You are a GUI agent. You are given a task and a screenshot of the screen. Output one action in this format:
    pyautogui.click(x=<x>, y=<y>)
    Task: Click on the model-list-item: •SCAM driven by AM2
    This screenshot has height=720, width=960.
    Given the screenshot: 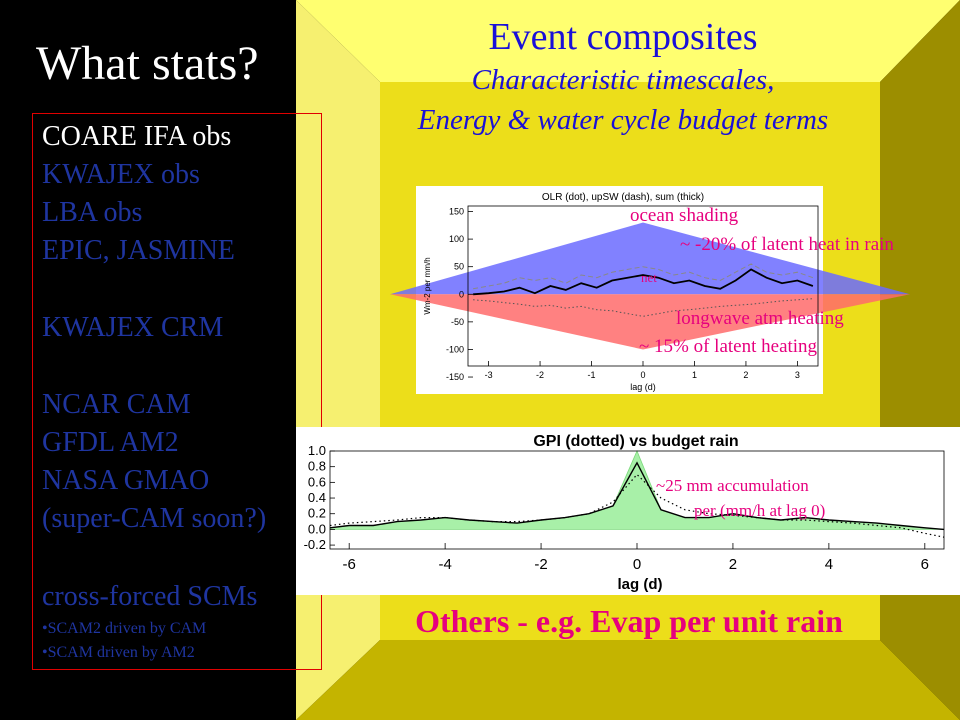 What is the action you would take?
    pyautogui.click(x=118, y=652)
    